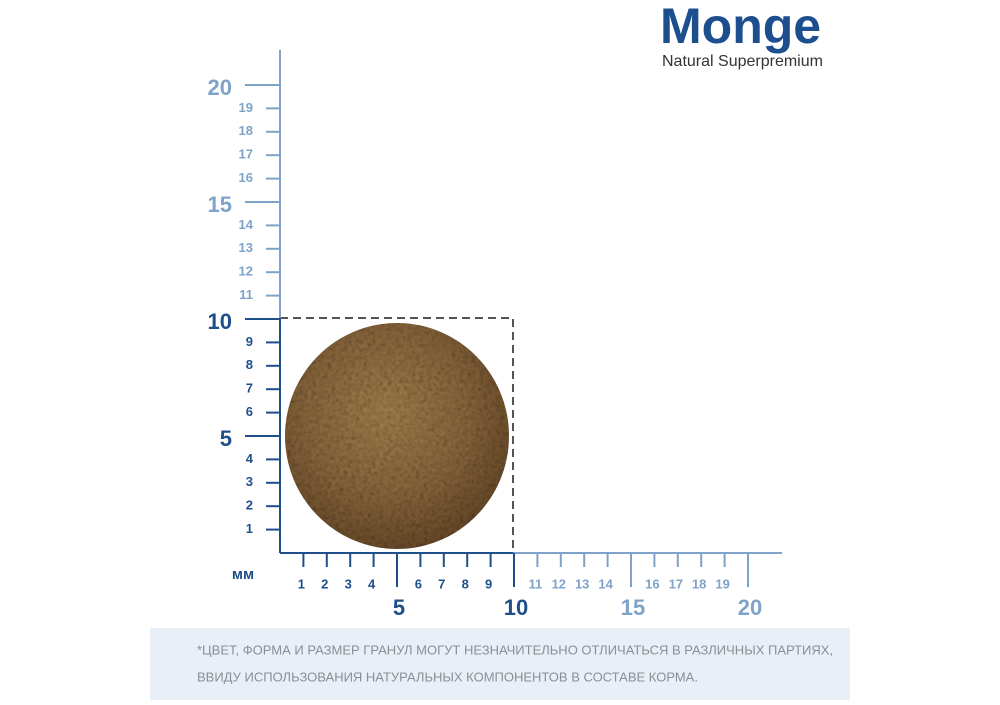  Describe the element at coordinates (246, 247) in the screenshot. I see `y-tick-label: 13` at that location.